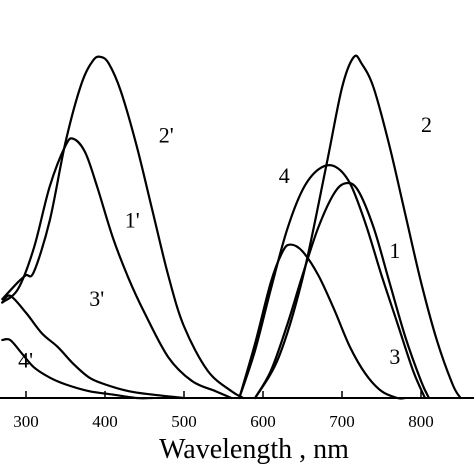 This screenshot has height=474, width=474. What do you see at coordinates (284, 175) in the screenshot?
I see `series-label-4: 4` at bounding box center [284, 175].